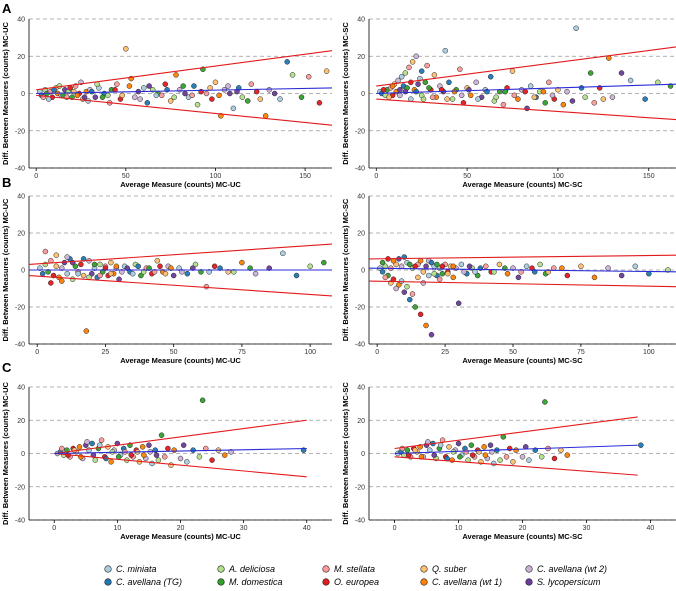 The height and width of the screenshot is (591, 676). What do you see at coordinates (445, 352) in the screenshot?
I see `x-tick-label: 25` at bounding box center [445, 352].